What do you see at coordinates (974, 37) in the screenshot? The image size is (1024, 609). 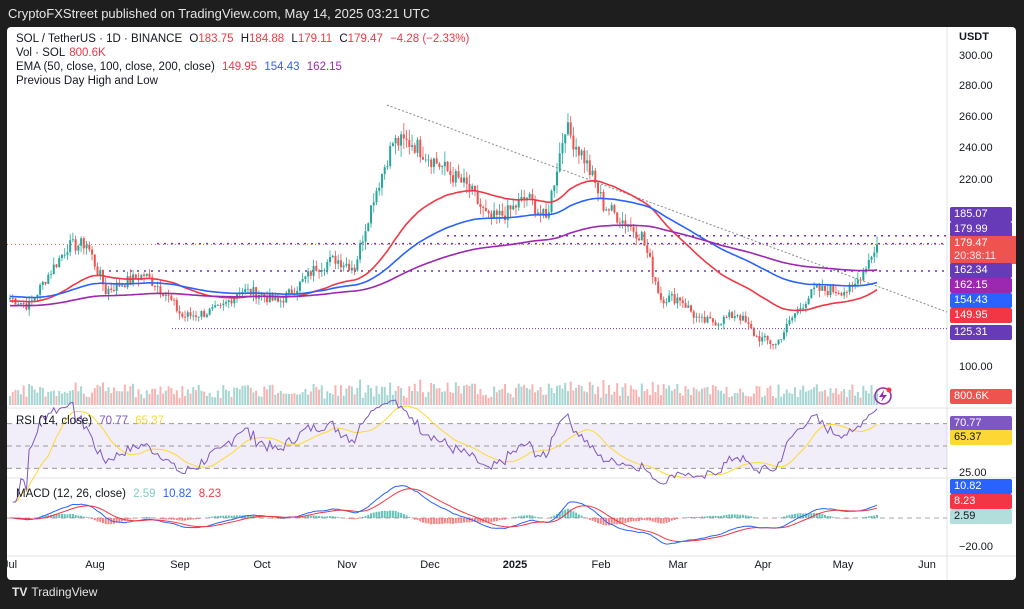 I see `currency-label: USDT` at bounding box center [974, 37].